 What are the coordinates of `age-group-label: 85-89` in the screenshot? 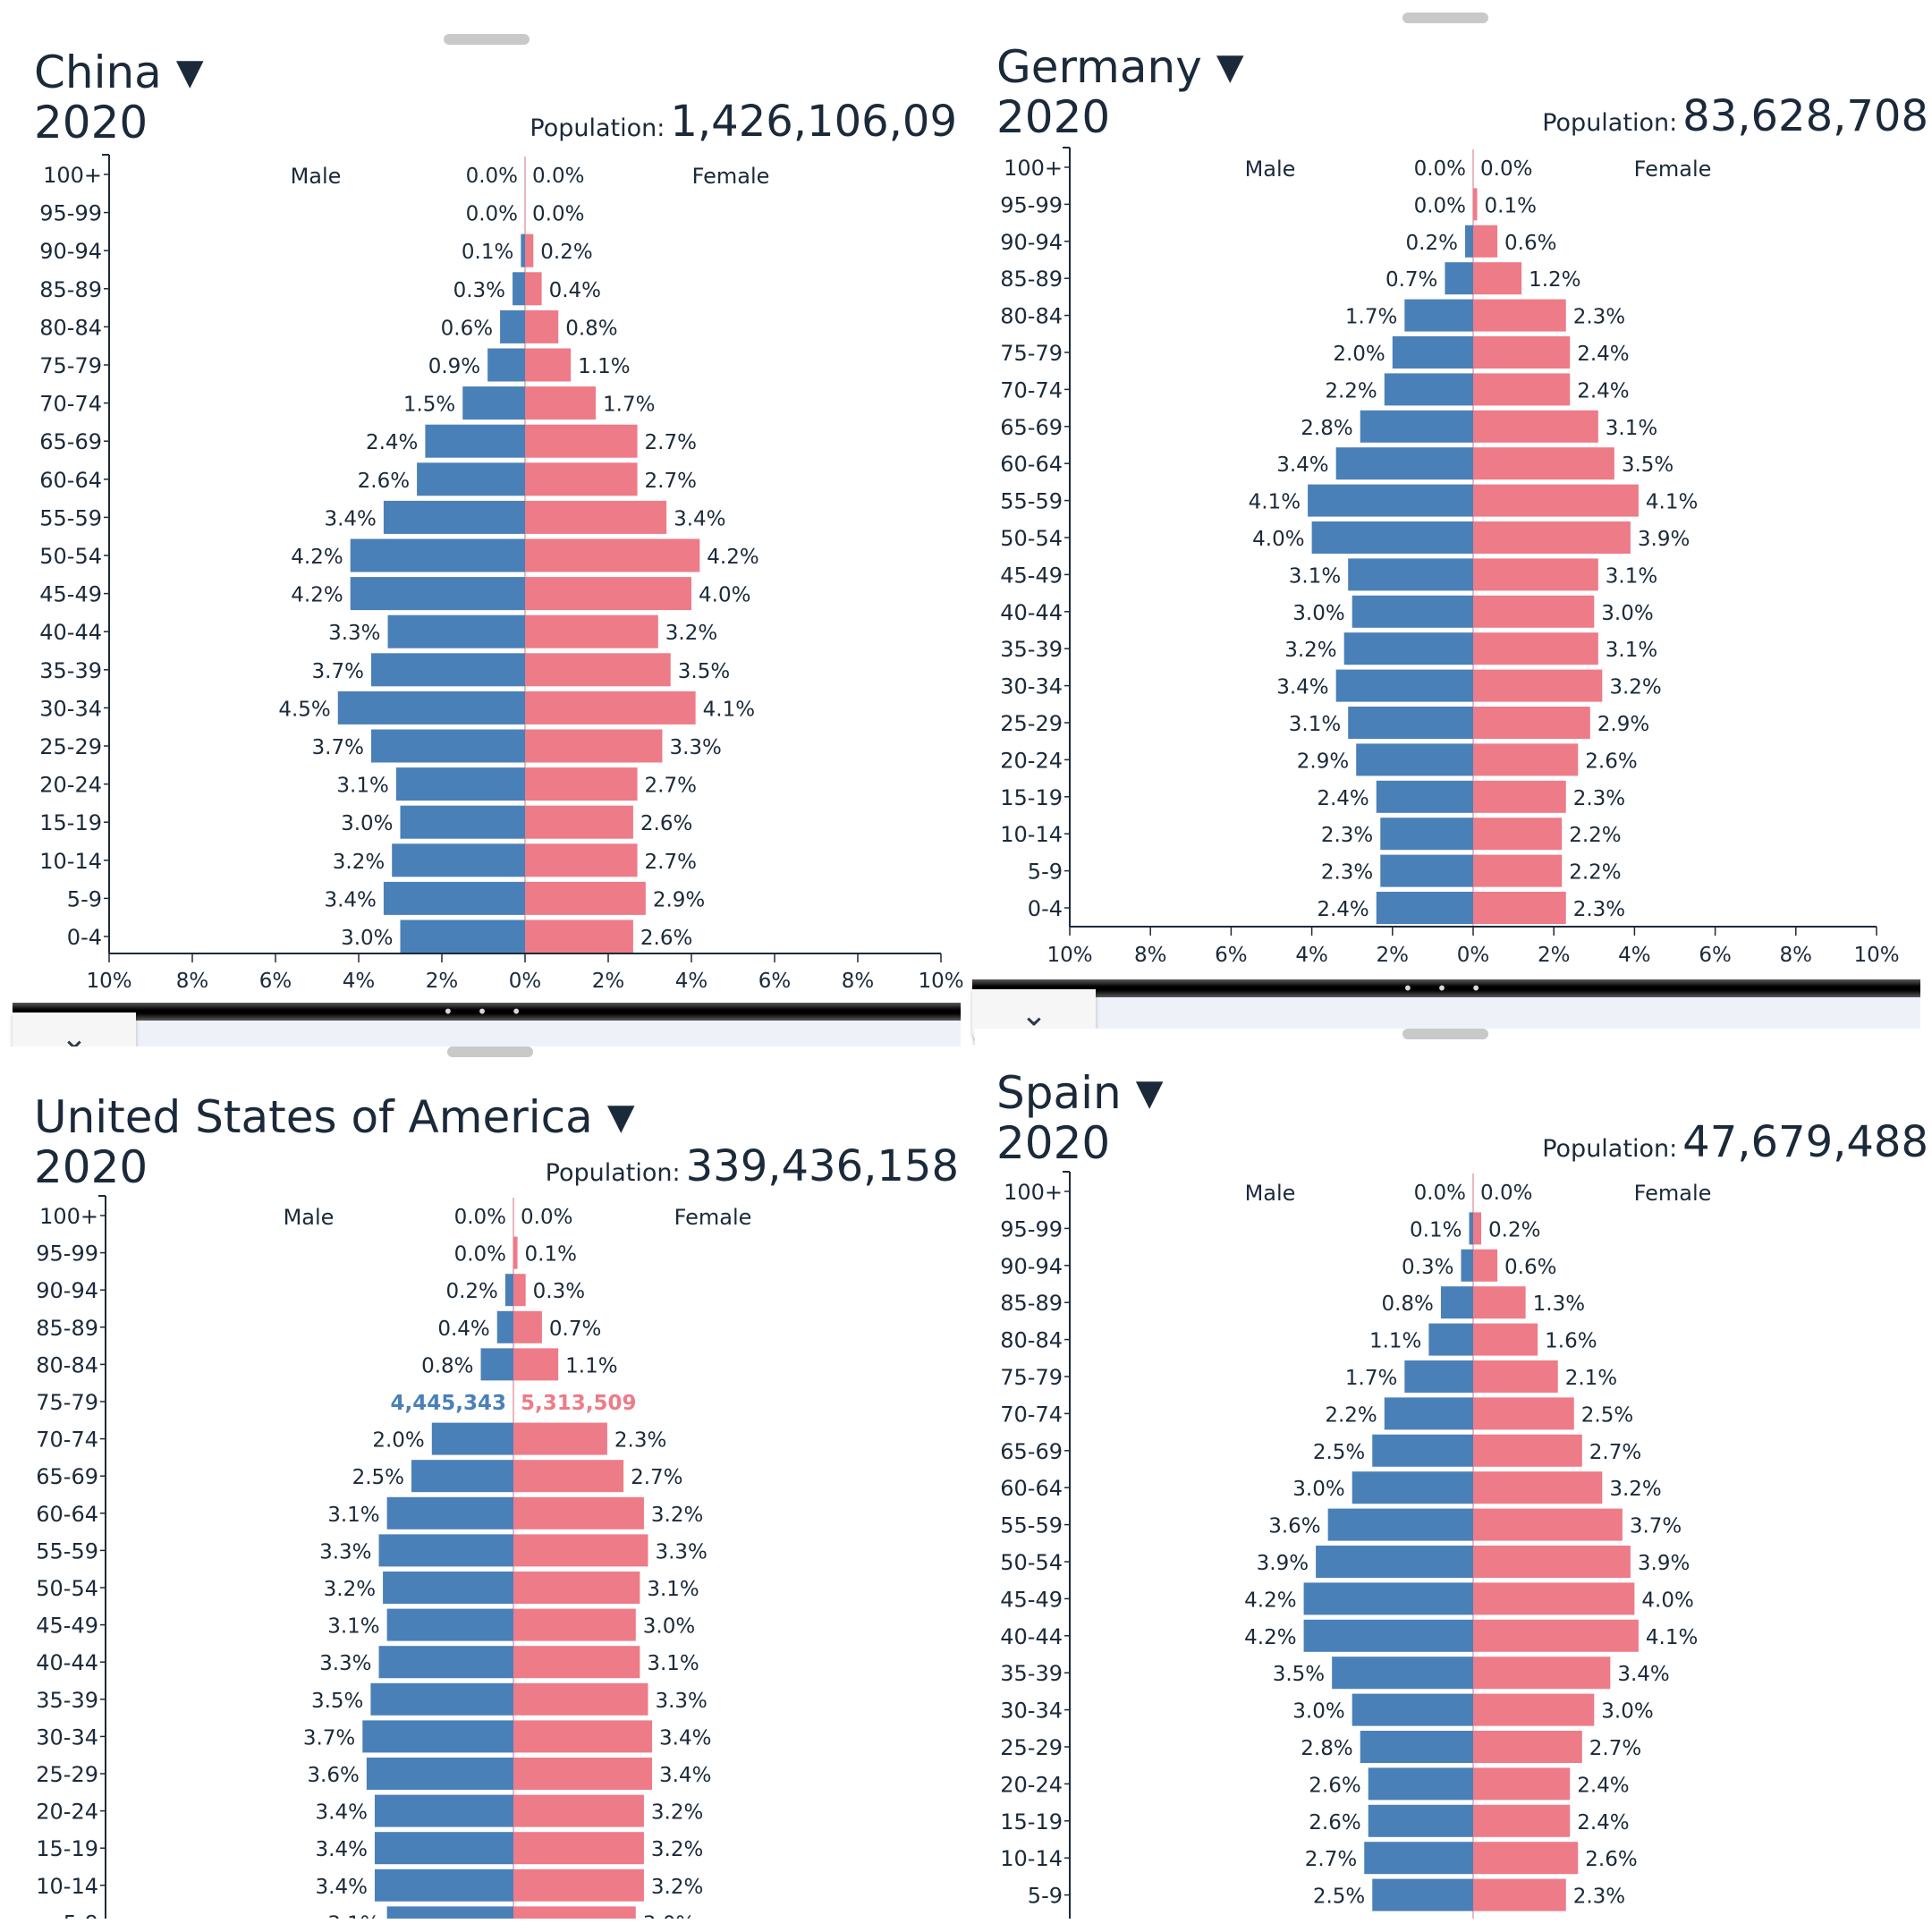 It's located at (67, 1328).